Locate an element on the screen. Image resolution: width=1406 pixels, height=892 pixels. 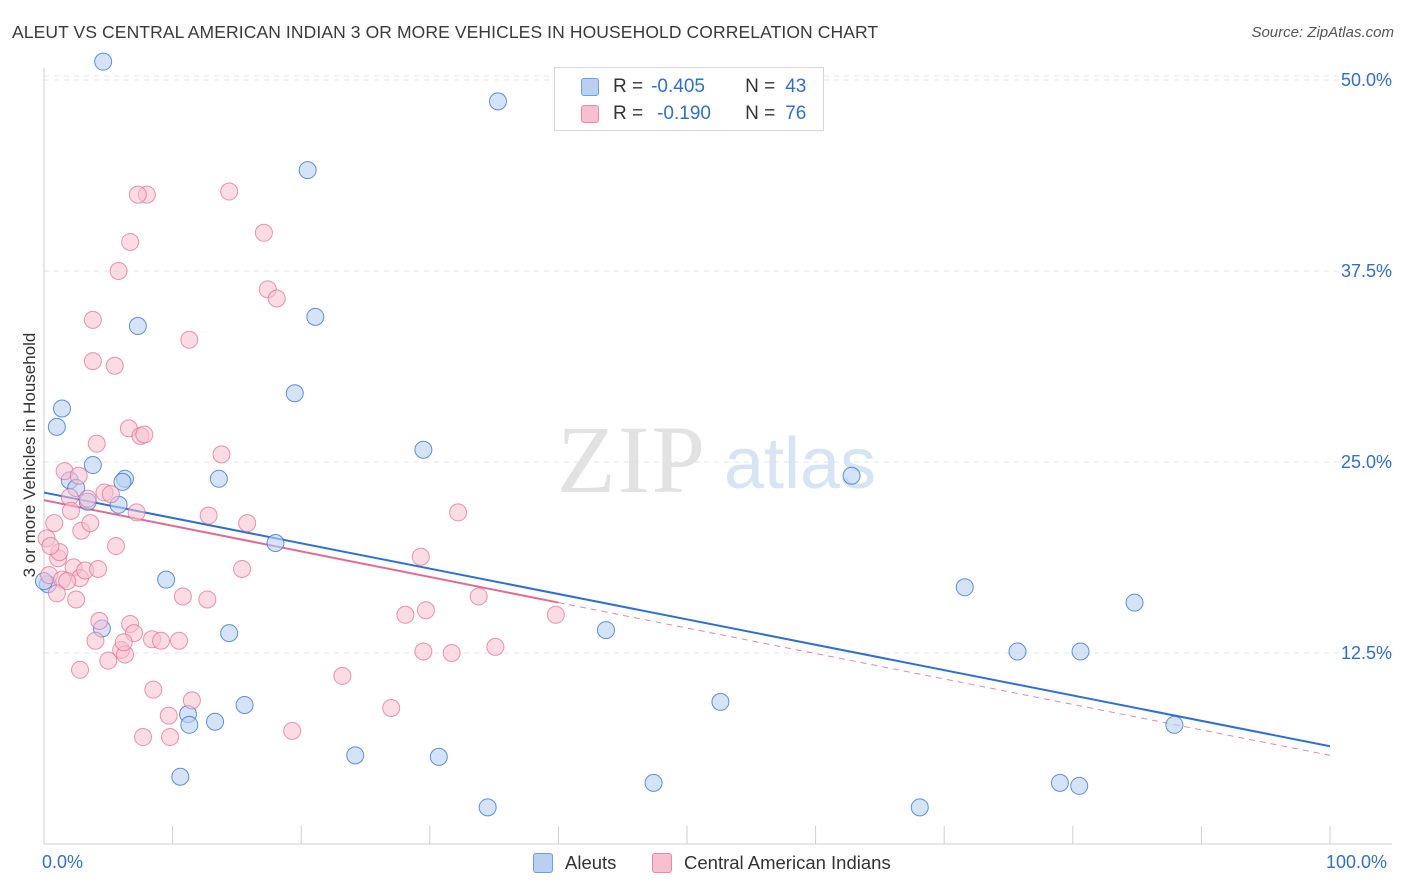
legend-row-aleut: R = -0.405 N = 43 is located at coordinates (693, 87).